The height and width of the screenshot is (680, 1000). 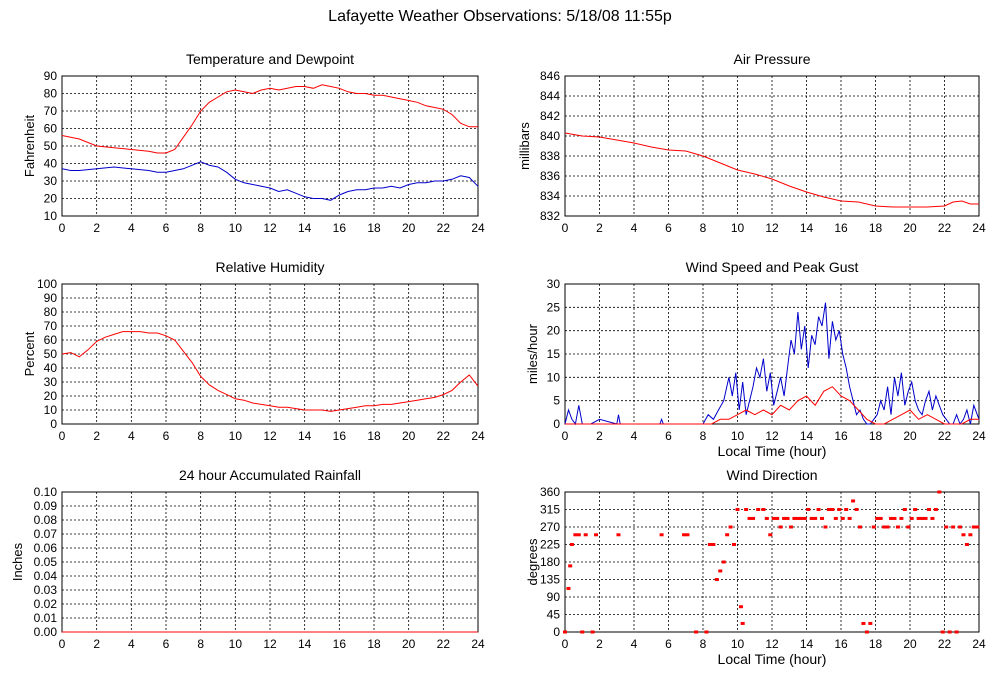 I want to click on y-tick-label: 90, so click(x=51, y=298).